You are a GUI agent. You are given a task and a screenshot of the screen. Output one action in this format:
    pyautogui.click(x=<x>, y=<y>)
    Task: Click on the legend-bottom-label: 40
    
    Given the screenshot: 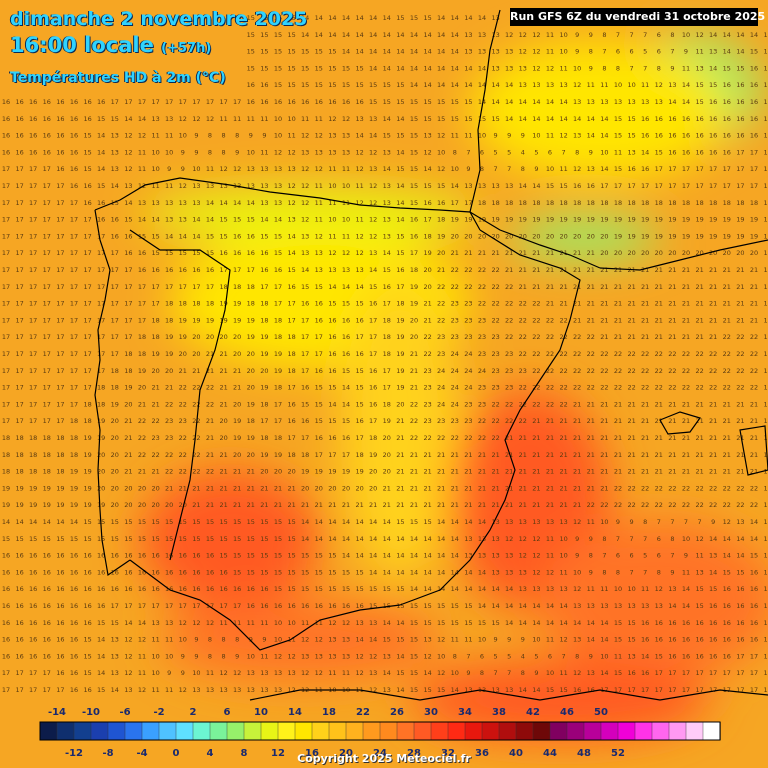 What is the action you would take?
    pyautogui.click(x=516, y=753)
    